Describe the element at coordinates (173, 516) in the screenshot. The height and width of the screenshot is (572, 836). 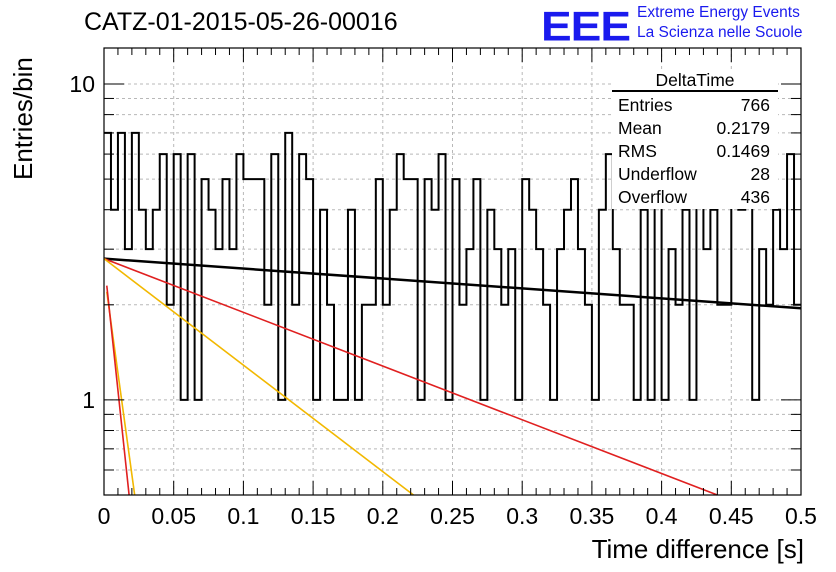
I see `x-tick-label: 0.05` at that location.